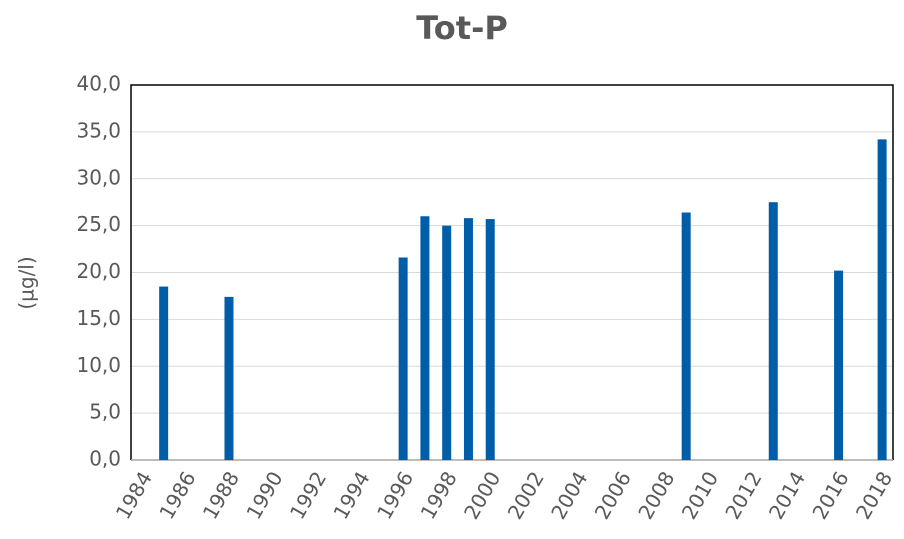 This screenshot has width=904, height=539. What do you see at coordinates (98, 177) in the screenshot?
I see `y-tick-label: 30,0` at bounding box center [98, 177].